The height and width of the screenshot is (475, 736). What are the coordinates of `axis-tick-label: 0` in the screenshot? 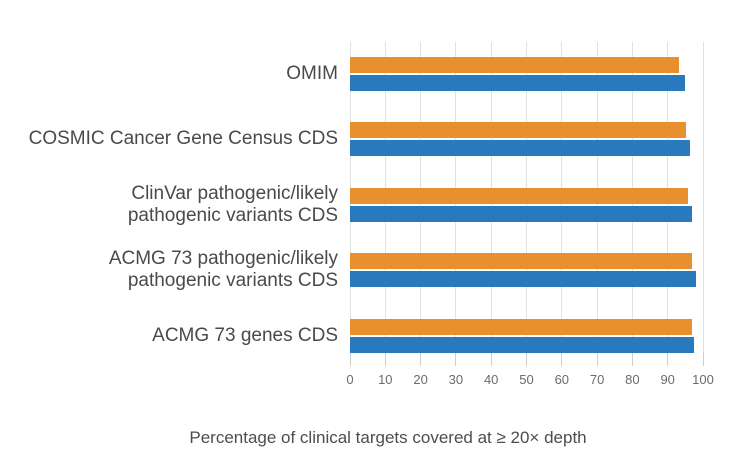 It's located at (350, 379).